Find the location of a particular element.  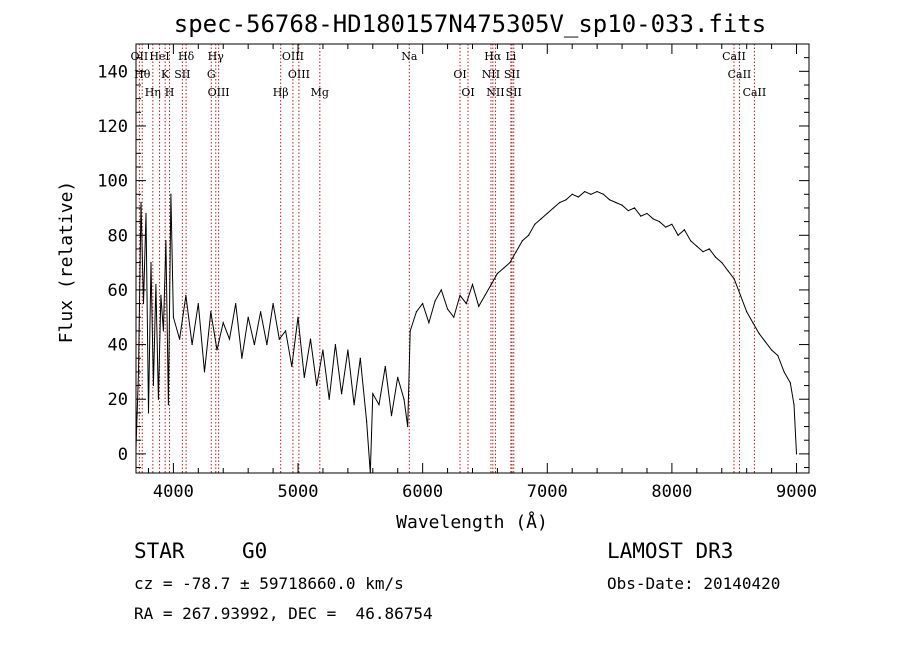

x-tick-label: 7000 is located at coordinates (547, 492).